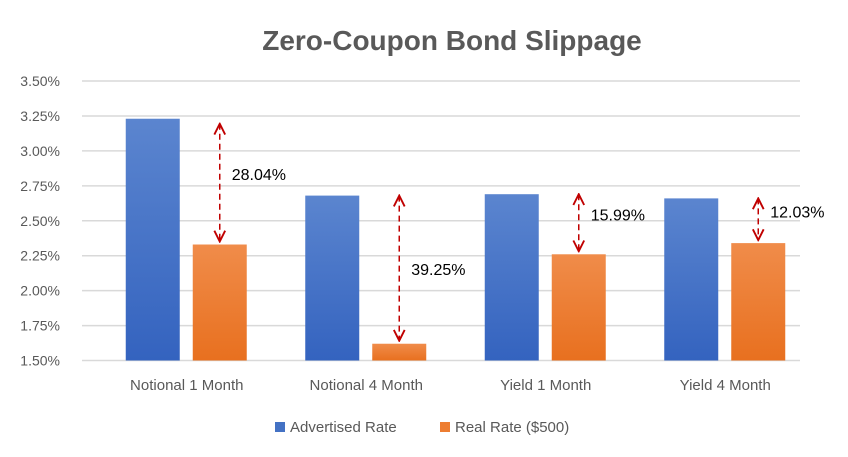  I want to click on y-tick-label: 3.50%, so click(40, 81).